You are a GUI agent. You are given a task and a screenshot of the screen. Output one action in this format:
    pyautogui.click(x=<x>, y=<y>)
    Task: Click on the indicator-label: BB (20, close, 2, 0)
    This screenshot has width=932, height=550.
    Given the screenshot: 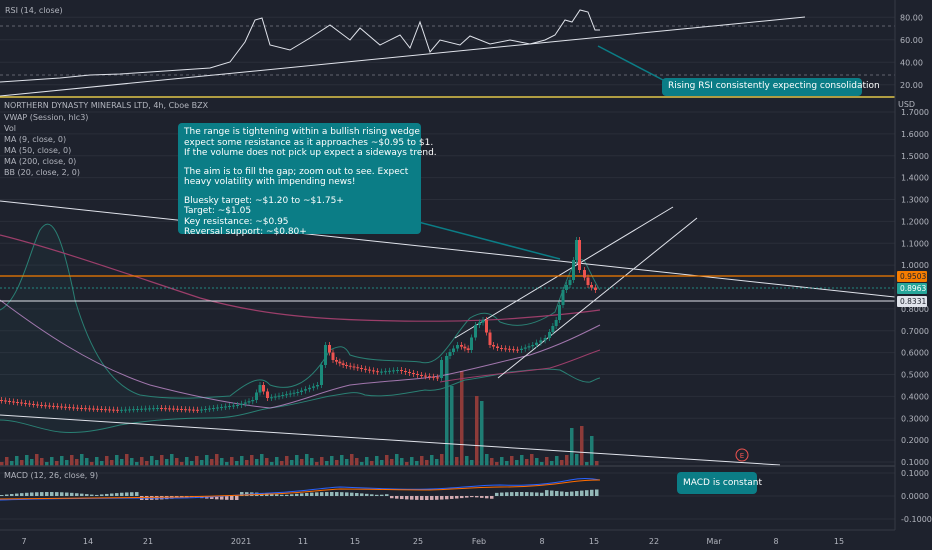 What is the action you would take?
    pyautogui.click(x=42, y=172)
    